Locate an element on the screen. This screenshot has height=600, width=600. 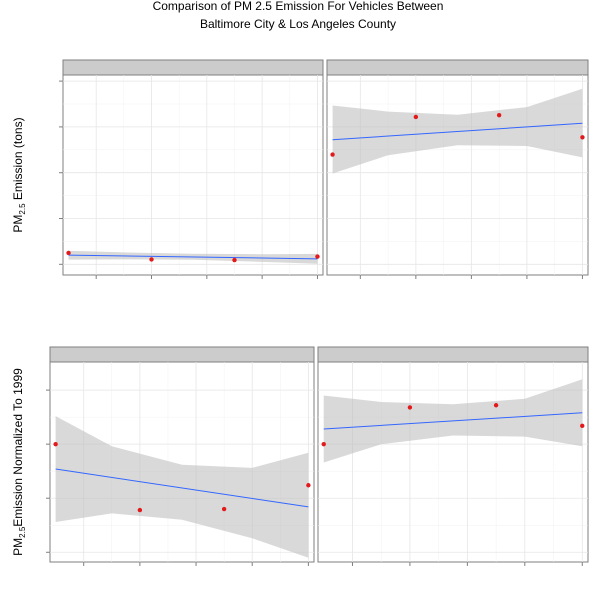
y-axis-title-rest: Emission (tons) is located at coordinates (18, 160).